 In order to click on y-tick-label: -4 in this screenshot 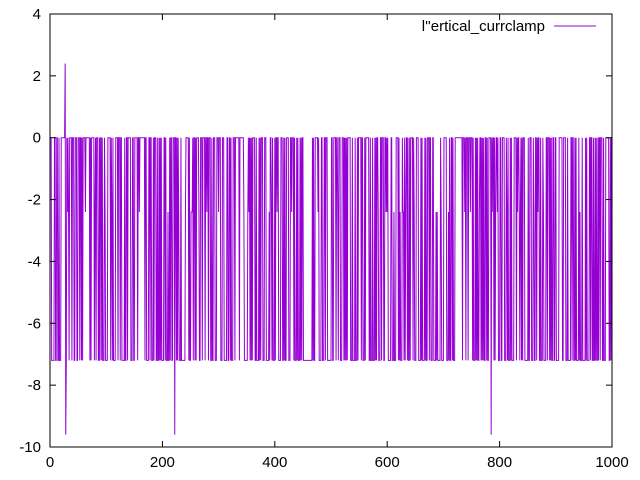, I will do `click(34, 261)`.